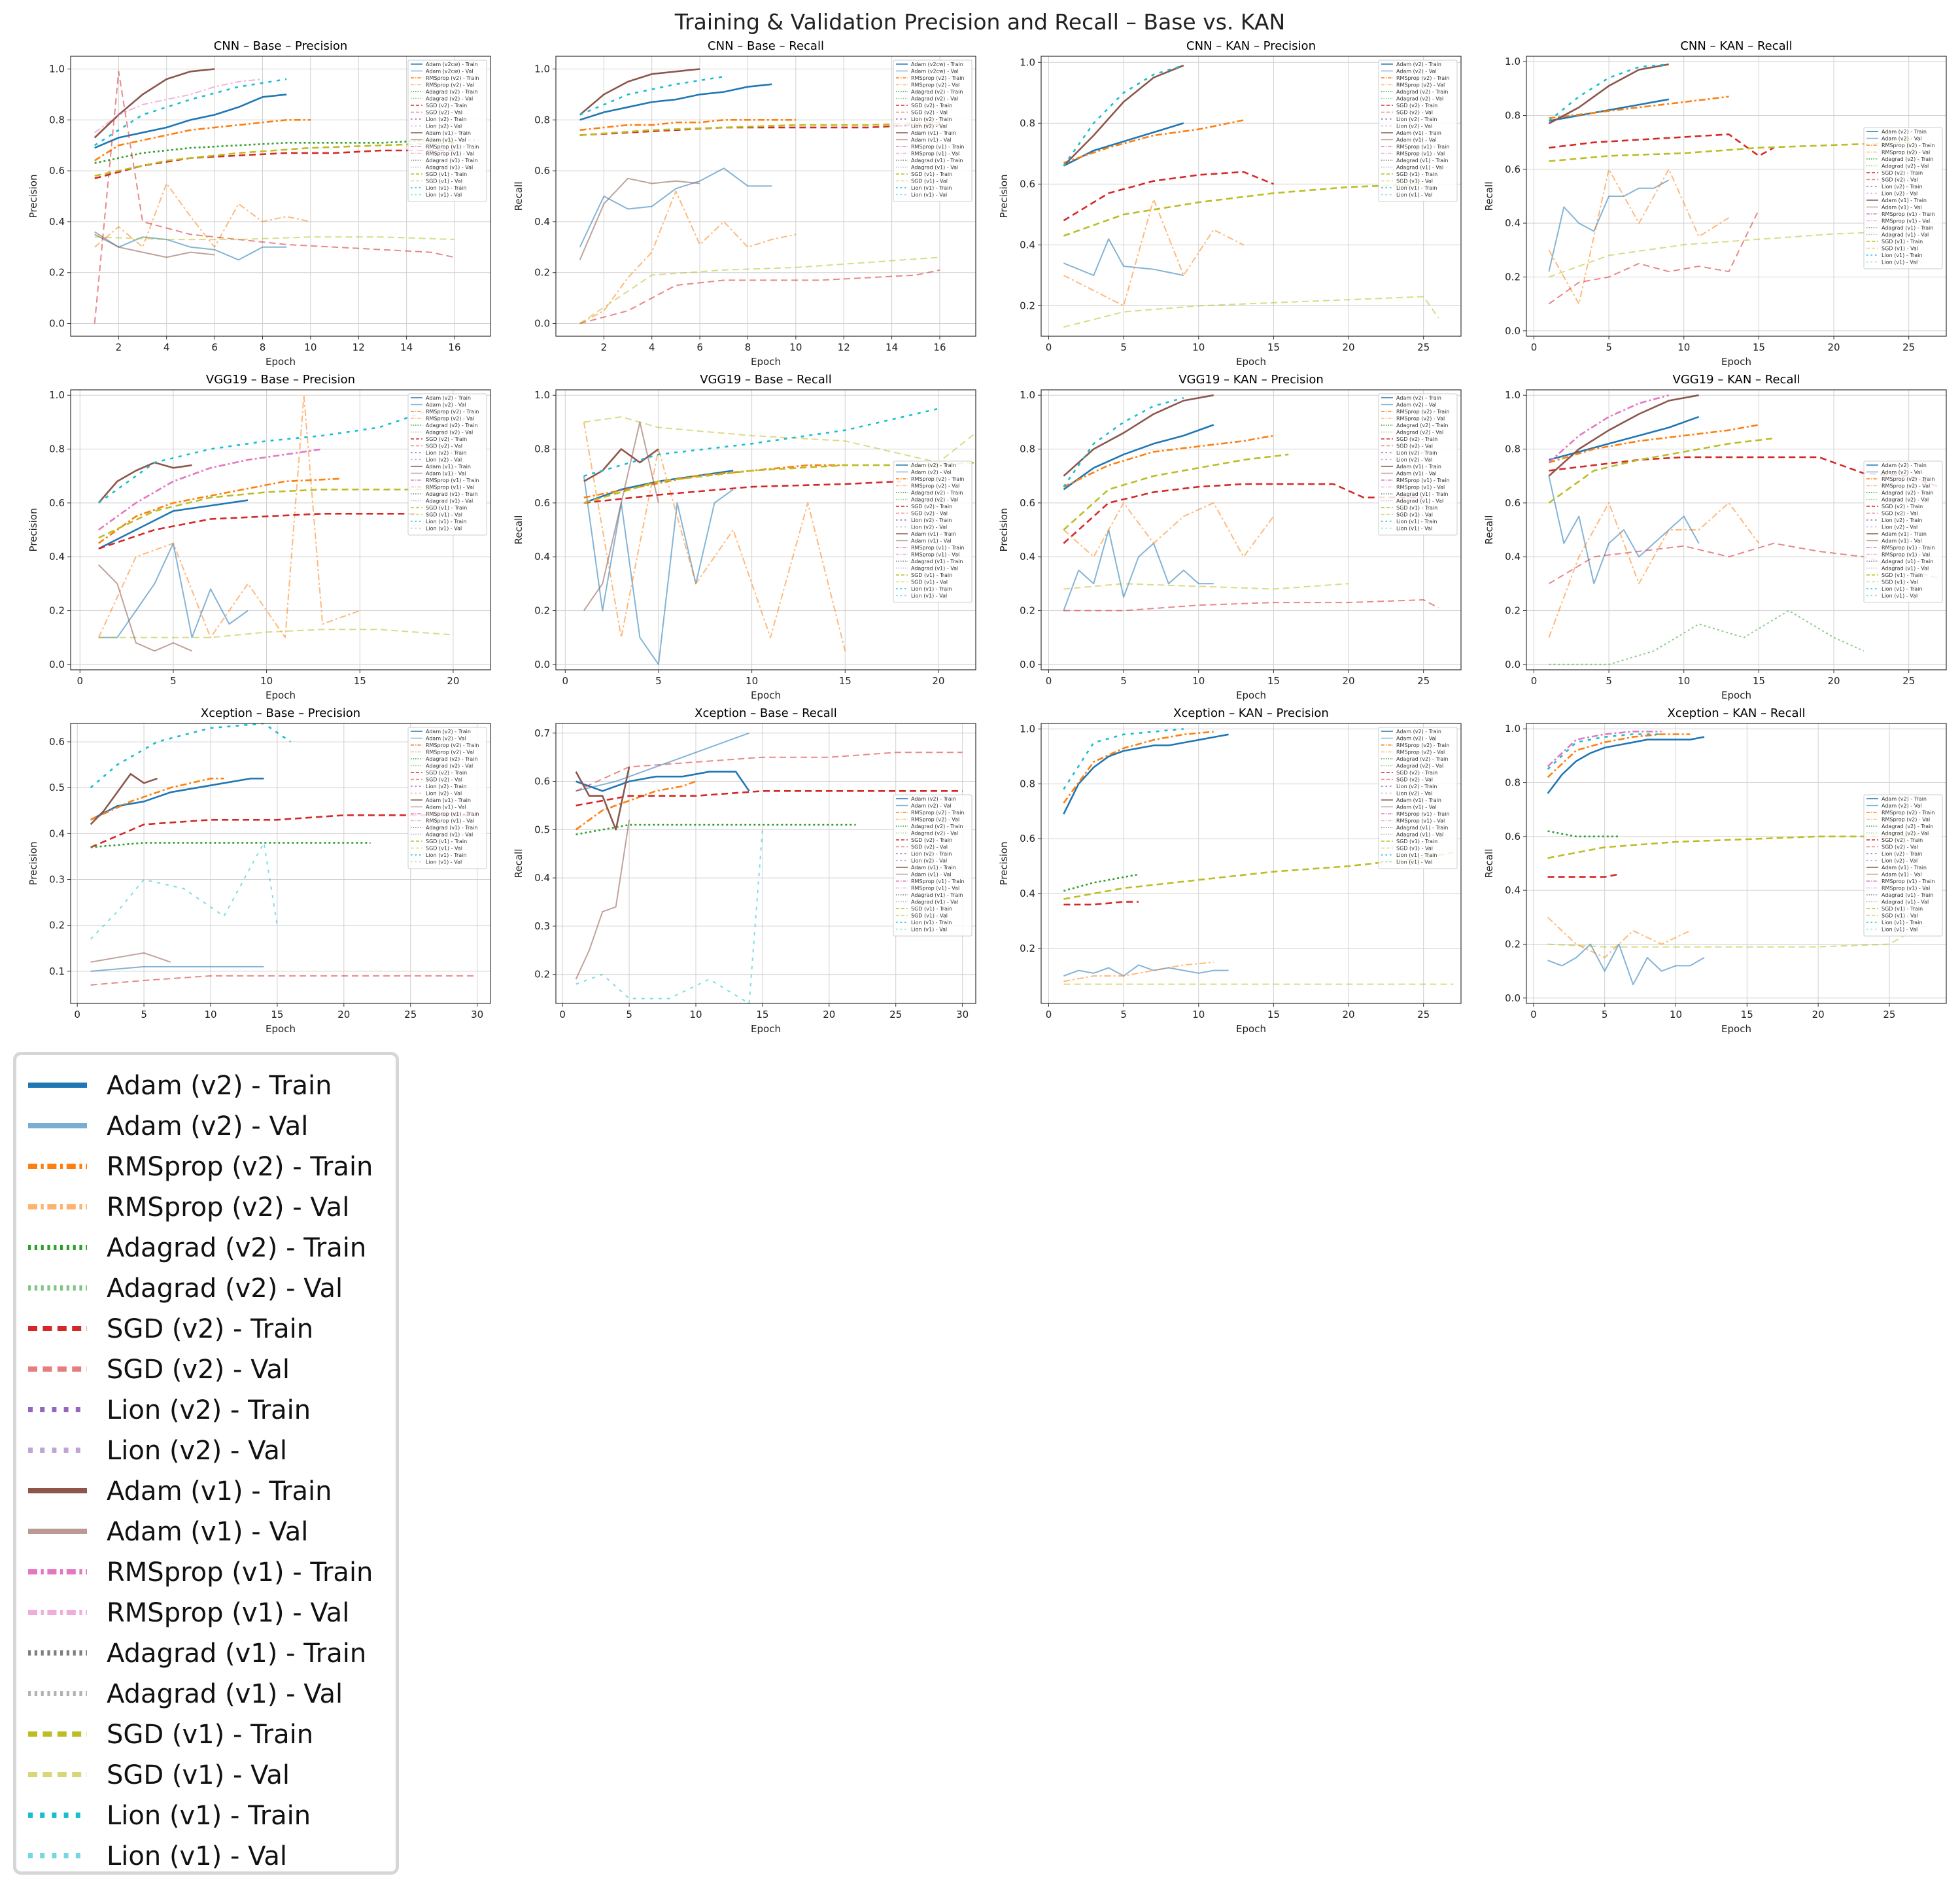 This screenshot has width=1960, height=1893. I want to click on legend-label: SGD (v2) - Train, so click(1902, 173).